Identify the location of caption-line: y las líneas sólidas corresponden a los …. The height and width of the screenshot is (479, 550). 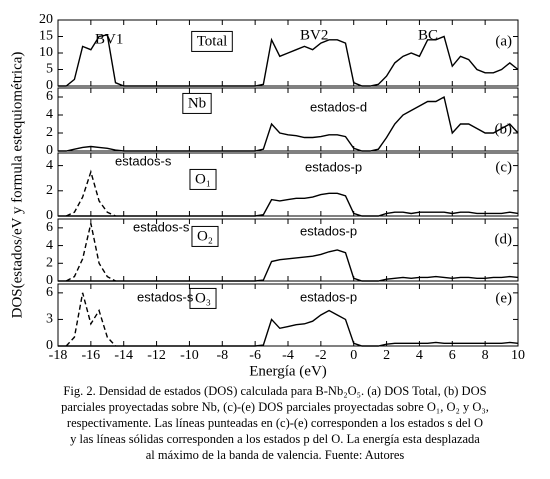
(275, 439).